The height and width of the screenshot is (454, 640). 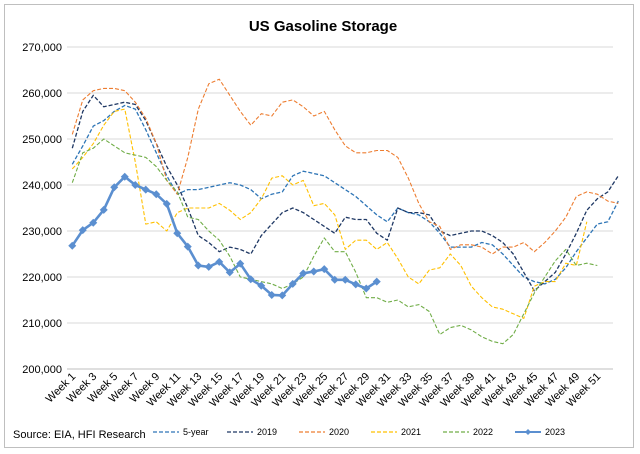 What do you see at coordinates (555, 432) in the screenshot?
I see `legend-label: 2023` at bounding box center [555, 432].